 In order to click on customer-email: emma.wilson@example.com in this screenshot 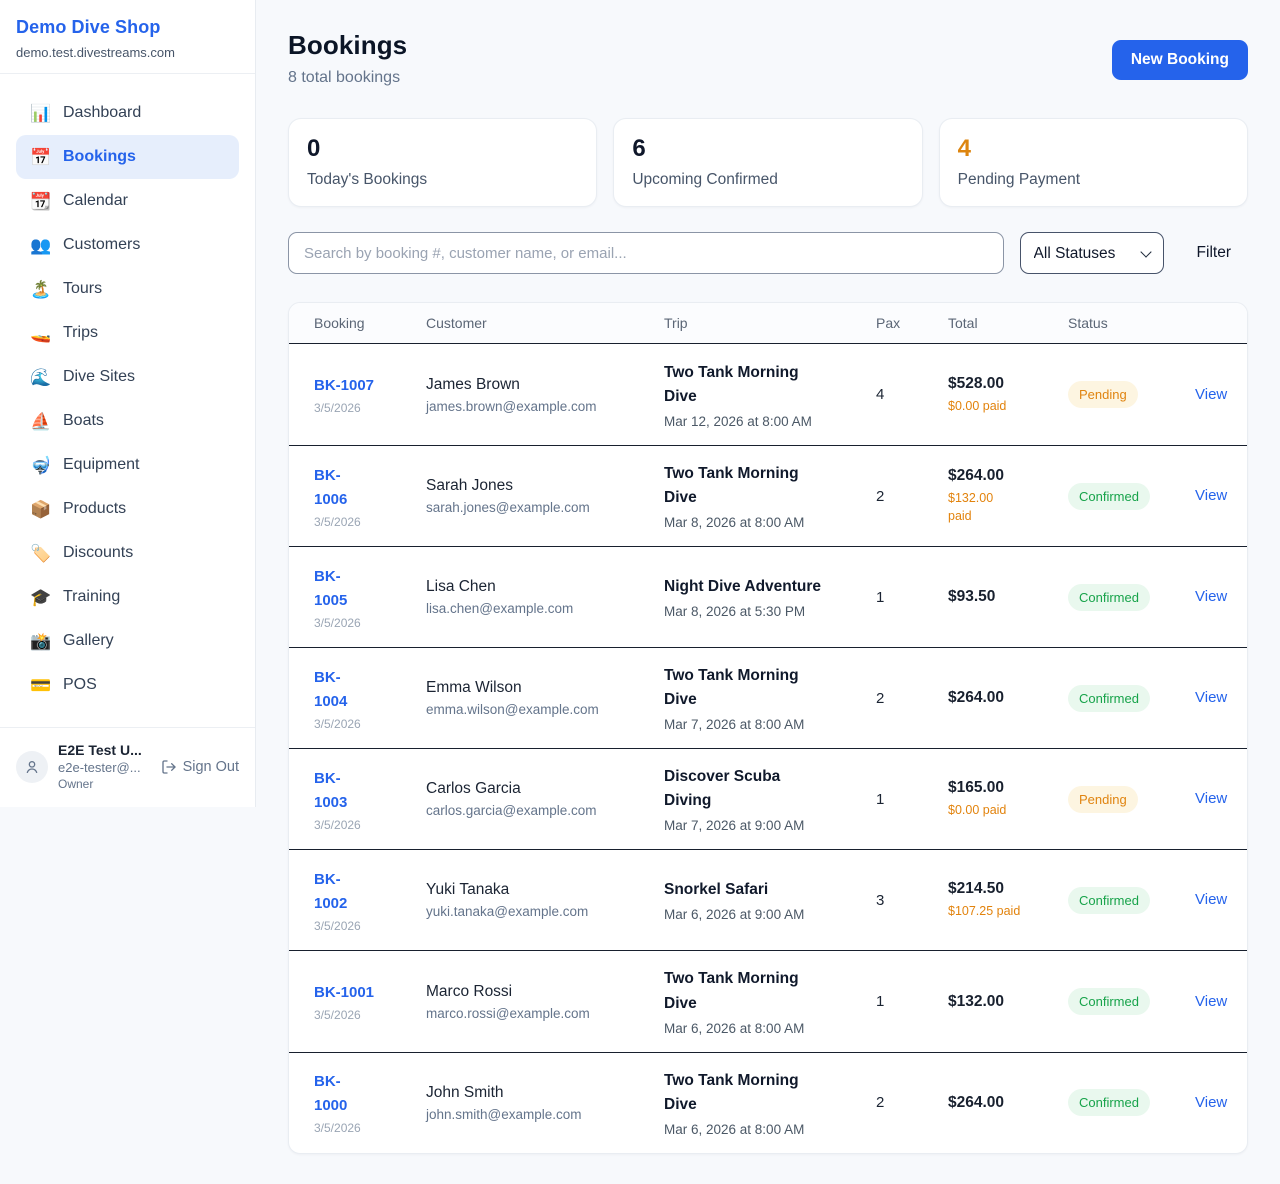, I will do `click(512, 710)`.